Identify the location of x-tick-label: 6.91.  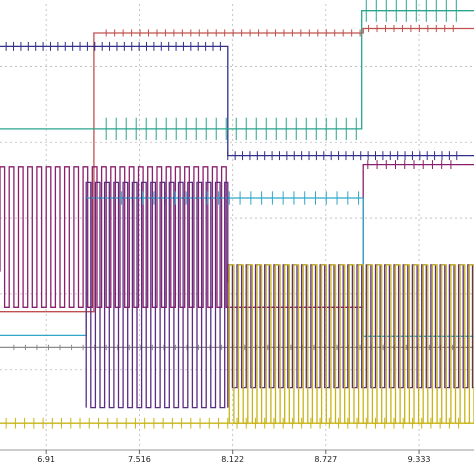
(46, 459).